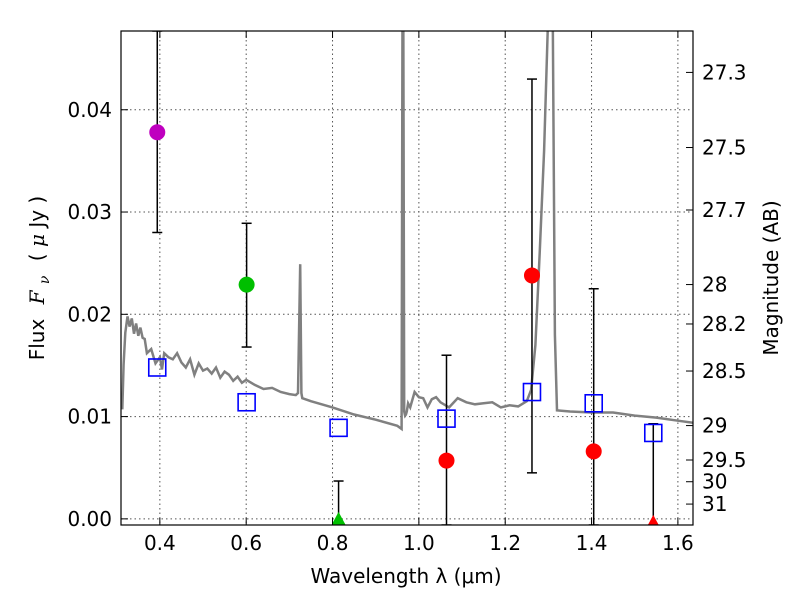 This screenshot has height=600, width=800. Describe the element at coordinates (419, 543) in the screenshot. I see `x-tick-label: 1.0` at that location.